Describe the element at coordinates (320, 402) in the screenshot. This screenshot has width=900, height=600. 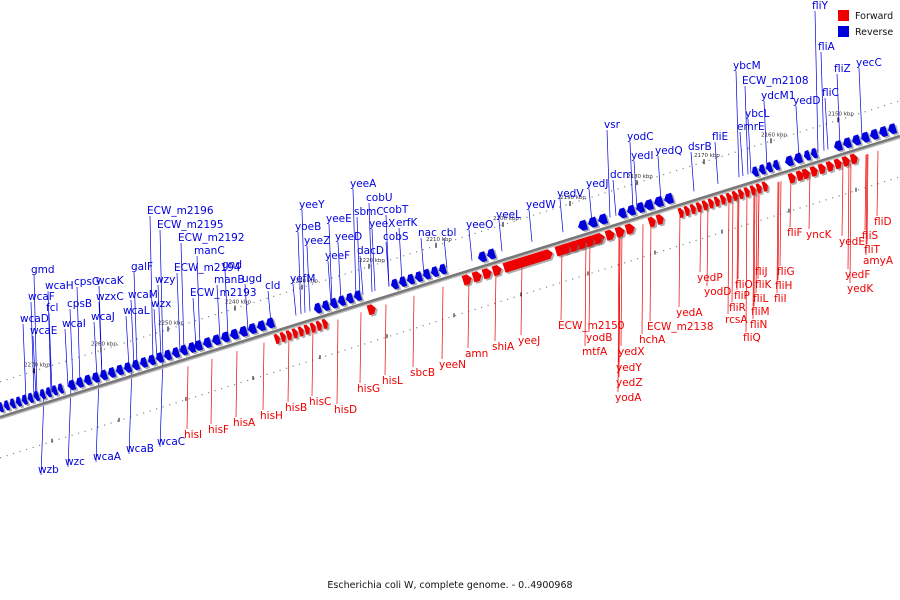
I see `gene-label-hisc: hisC` at that location.